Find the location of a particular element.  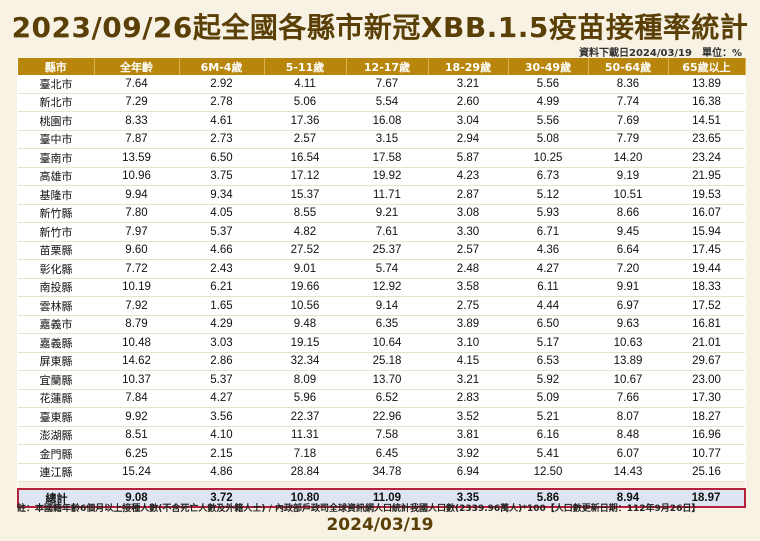

county-cell: 金門縣 is located at coordinates (56, 454).